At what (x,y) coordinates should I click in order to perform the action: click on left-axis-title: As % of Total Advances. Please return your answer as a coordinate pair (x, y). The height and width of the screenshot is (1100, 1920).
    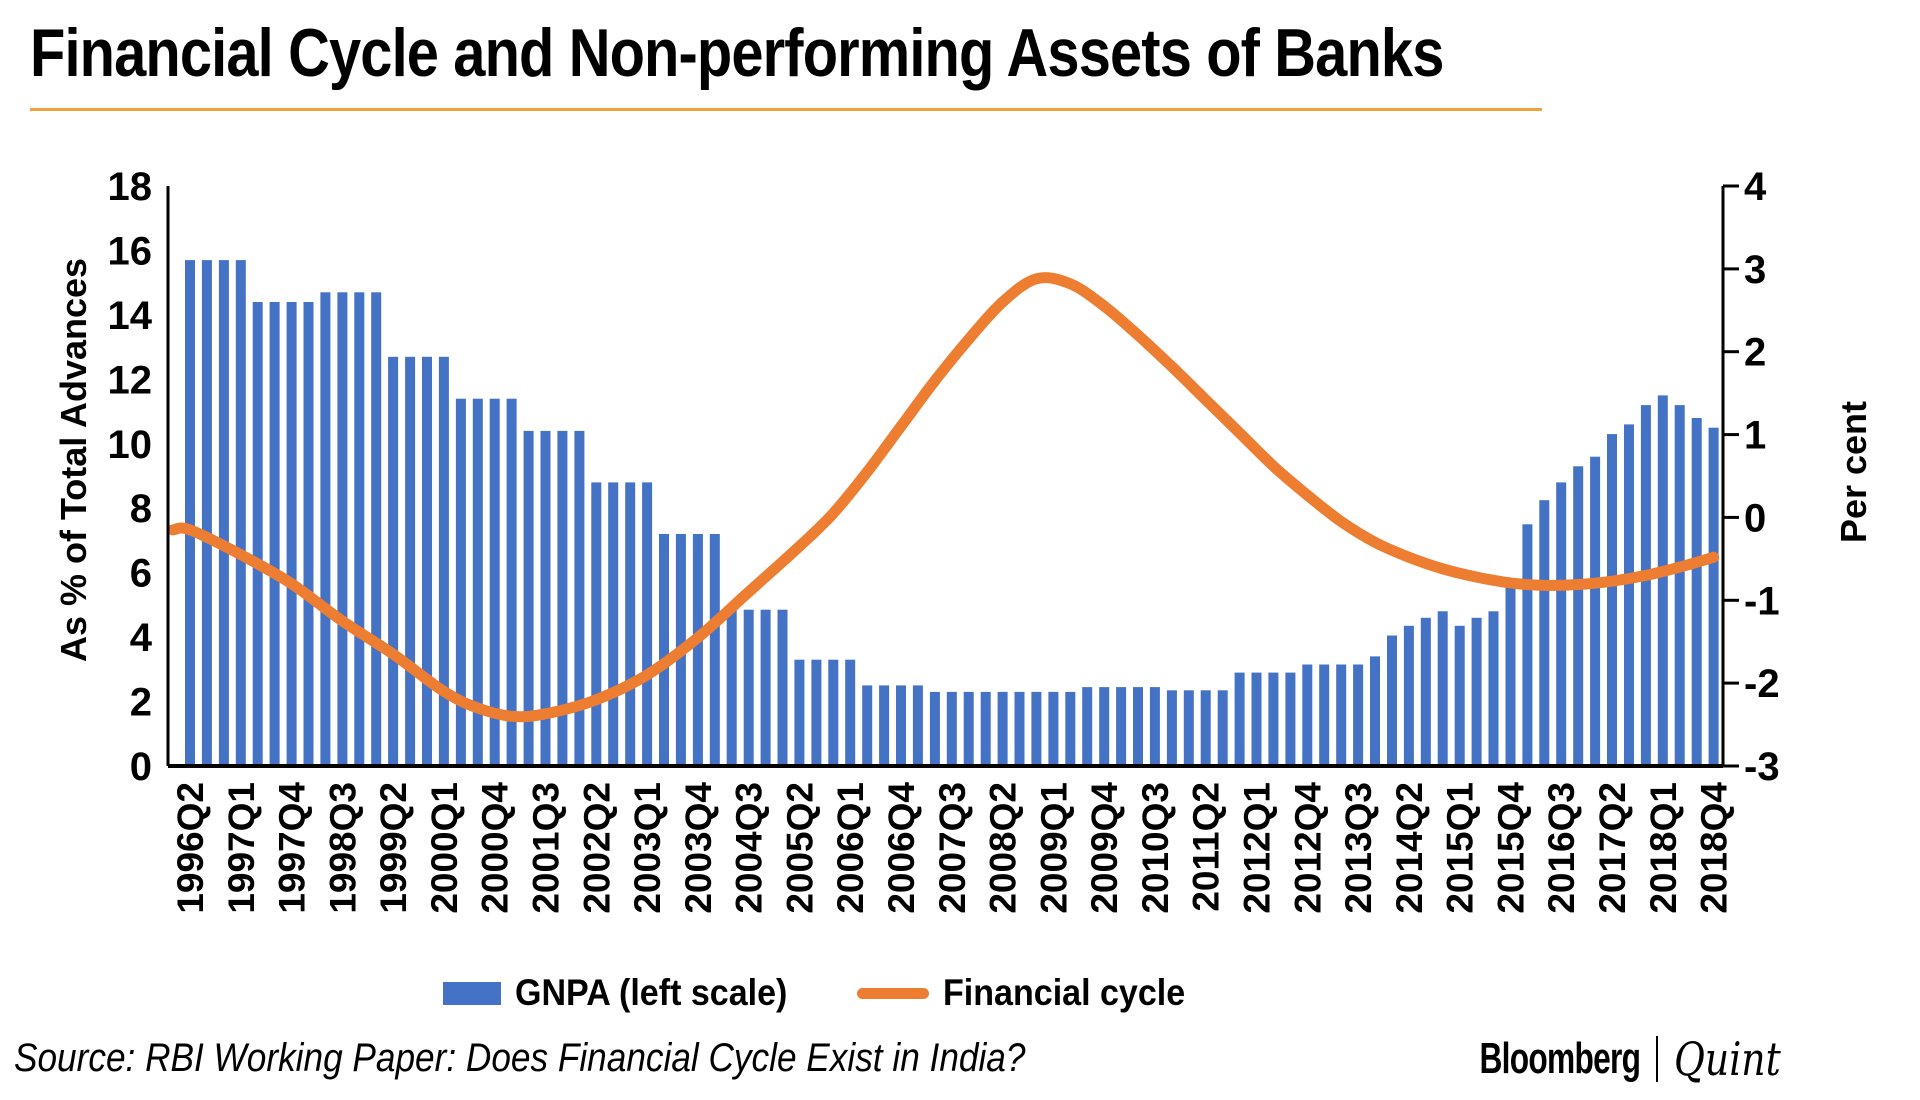
    Looking at the image, I should click on (73, 460).